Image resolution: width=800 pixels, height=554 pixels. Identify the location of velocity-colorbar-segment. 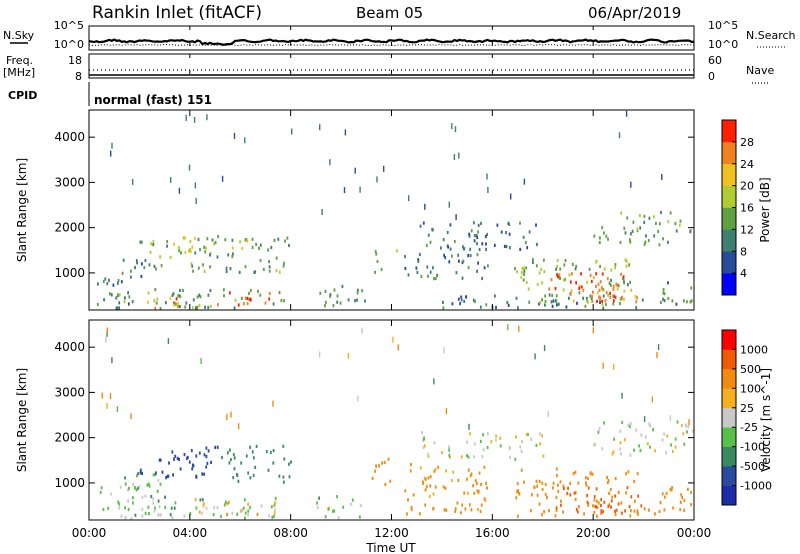
(729, 437).